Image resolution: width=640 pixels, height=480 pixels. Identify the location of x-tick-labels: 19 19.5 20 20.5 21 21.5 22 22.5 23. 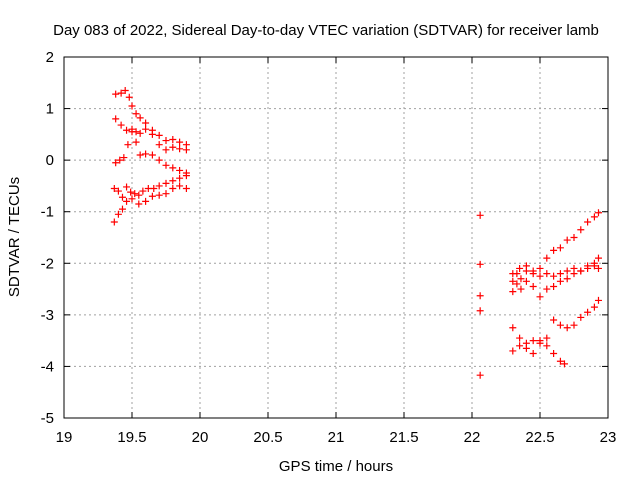
(336, 437).